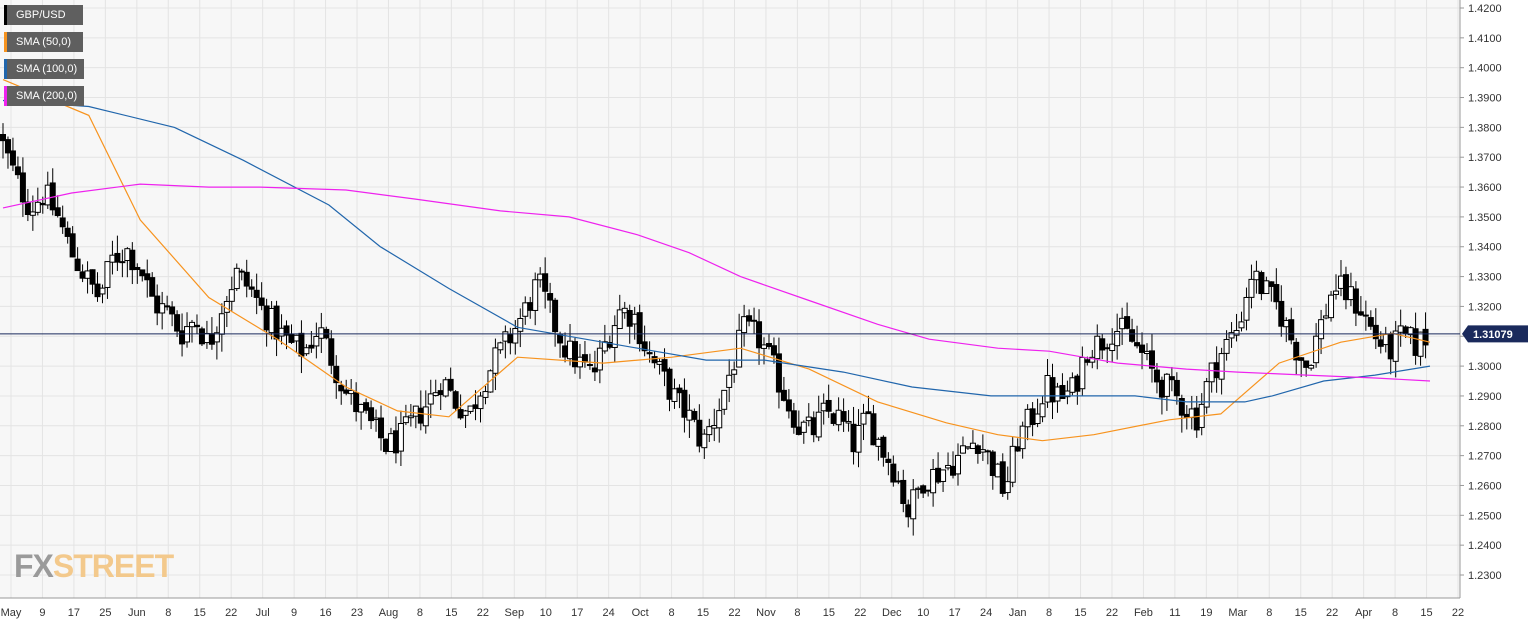 The height and width of the screenshot is (626, 1534). What do you see at coordinates (1485, 516) in the screenshot?
I see `y-tick-label: 1.2500` at bounding box center [1485, 516].